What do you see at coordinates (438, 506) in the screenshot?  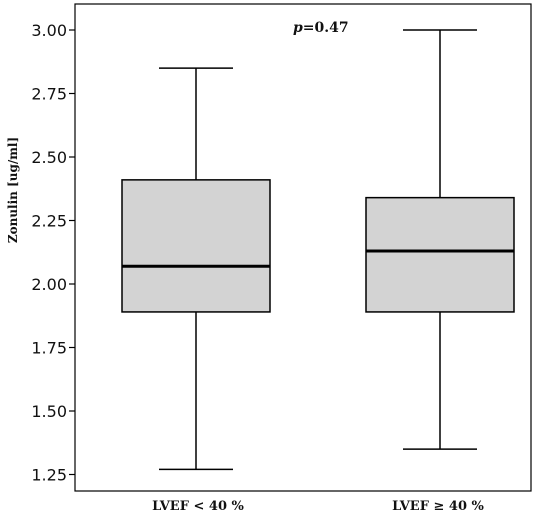 I see `category-label-2: LVEF ≥ 40 %` at bounding box center [438, 506].